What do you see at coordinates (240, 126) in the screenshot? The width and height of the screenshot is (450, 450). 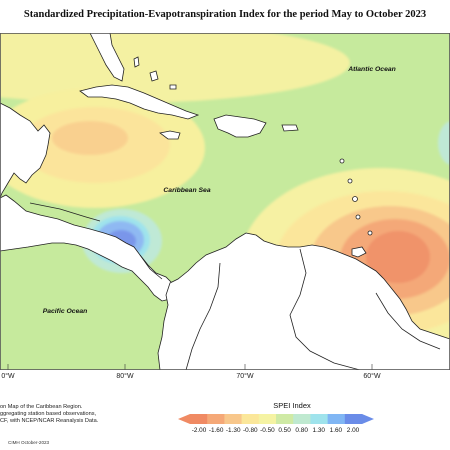 I see `land-hispaniola` at bounding box center [240, 126].